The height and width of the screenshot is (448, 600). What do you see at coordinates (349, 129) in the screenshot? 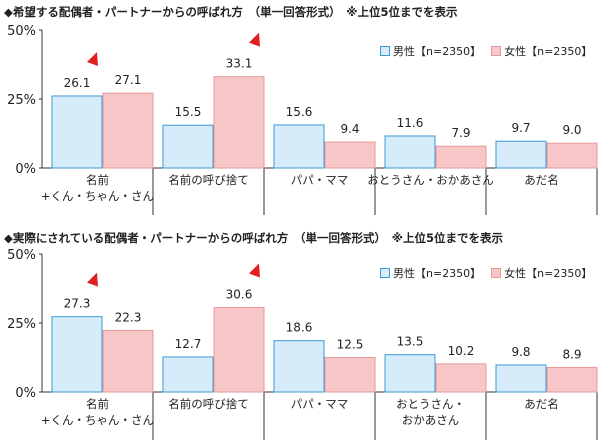
I see `chart1-data-label: 9.4` at bounding box center [349, 129].